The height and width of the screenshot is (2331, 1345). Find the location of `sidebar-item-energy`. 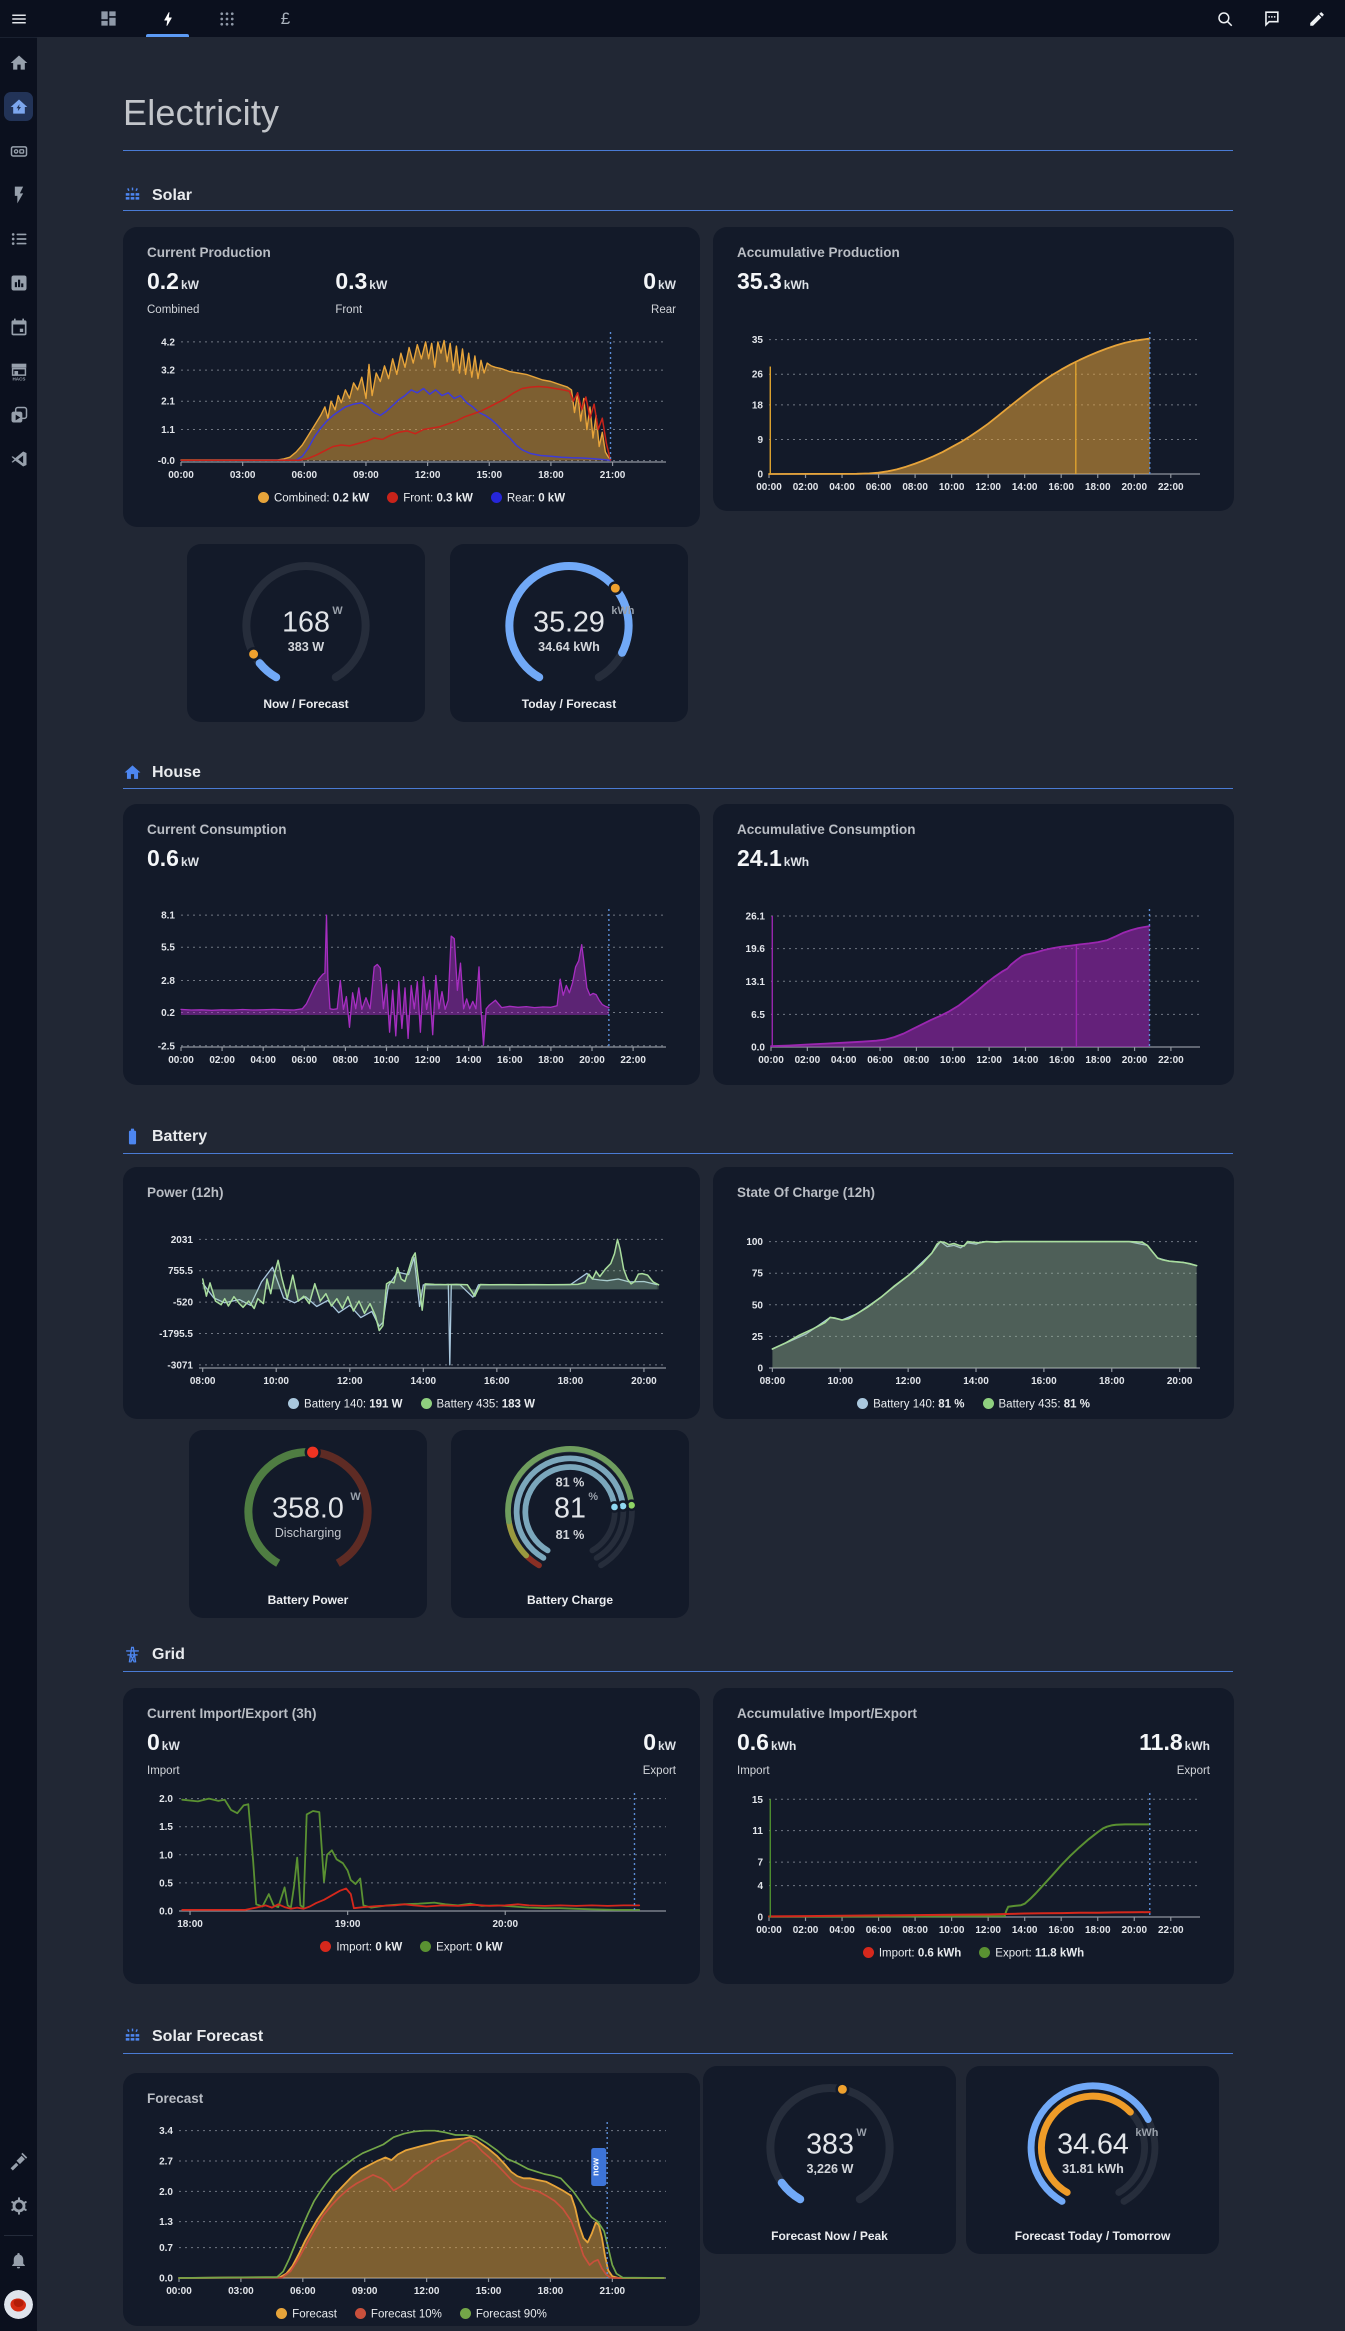

sidebar-item-energy is located at coordinates (18, 194).